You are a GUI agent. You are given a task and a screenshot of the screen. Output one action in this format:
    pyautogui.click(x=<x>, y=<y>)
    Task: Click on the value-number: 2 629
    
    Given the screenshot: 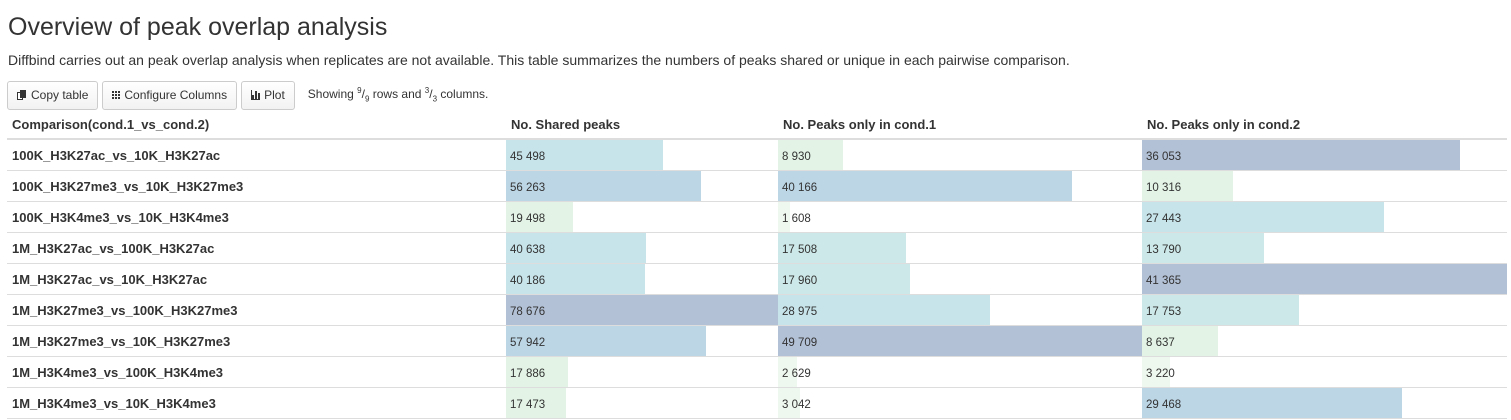 What is the action you would take?
    pyautogui.click(x=796, y=373)
    